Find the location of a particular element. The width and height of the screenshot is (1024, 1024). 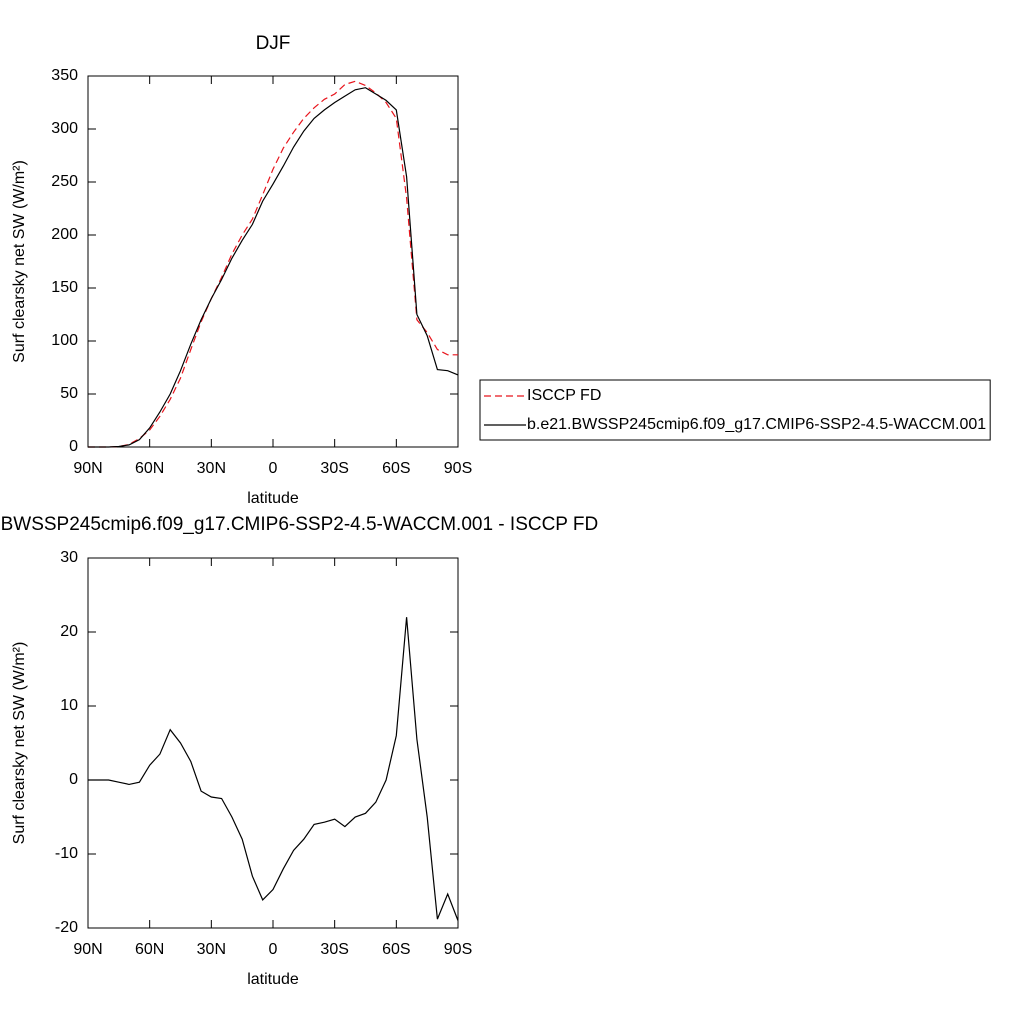

y-tick-label: 100 is located at coordinates (64, 340).